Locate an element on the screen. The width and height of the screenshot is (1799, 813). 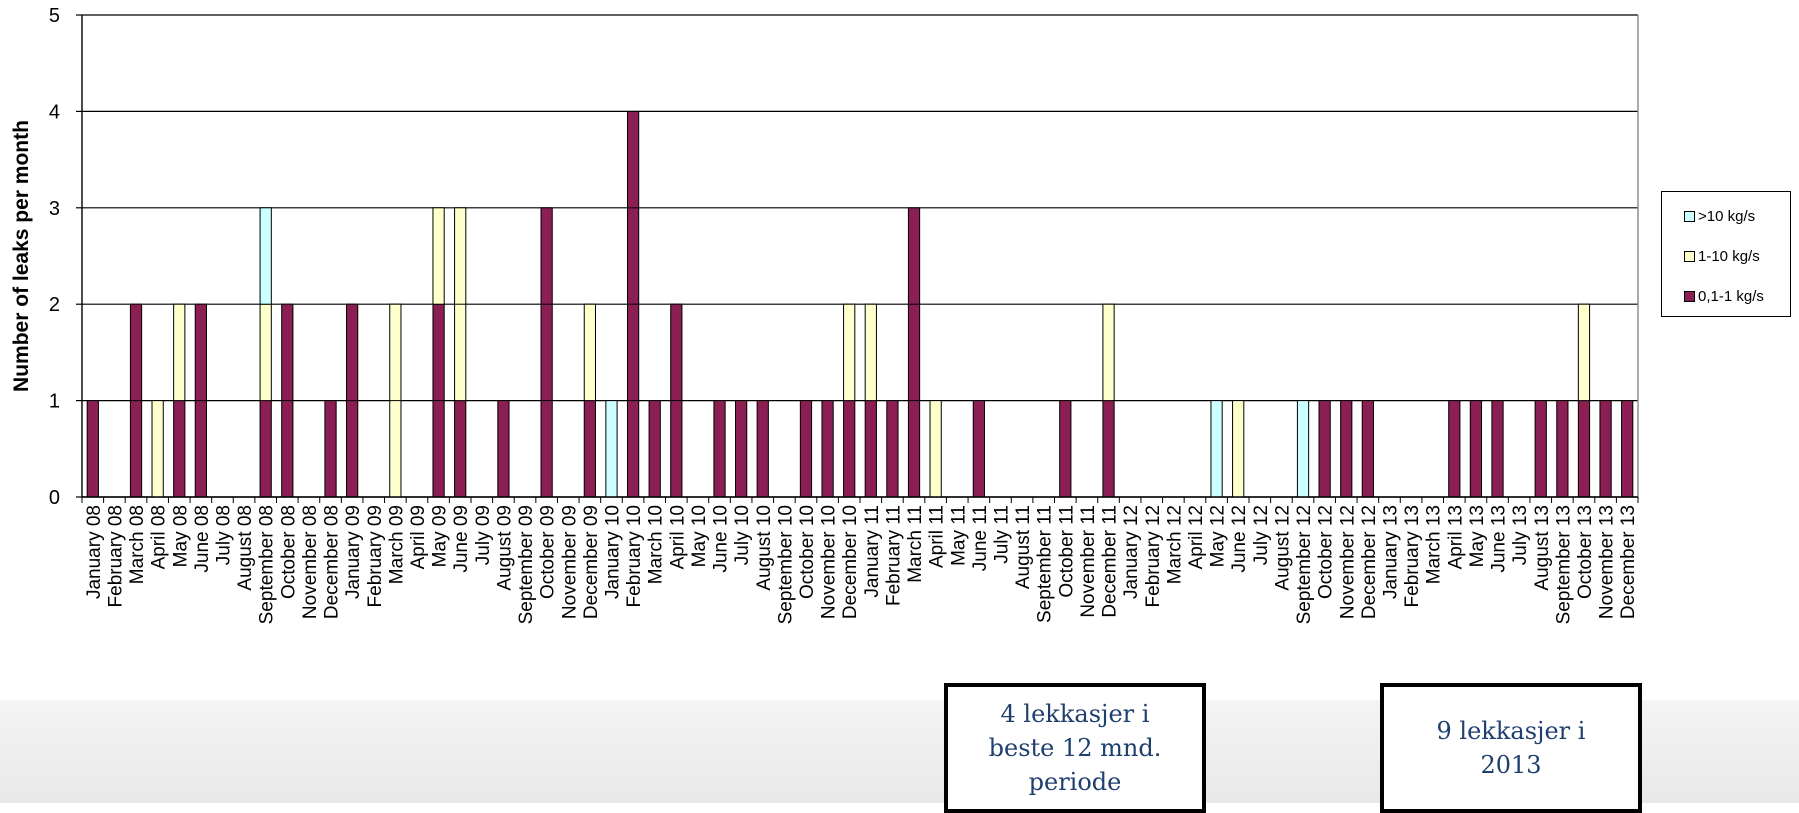
x-tick-label: September 11 is located at coordinates (1045, 564).